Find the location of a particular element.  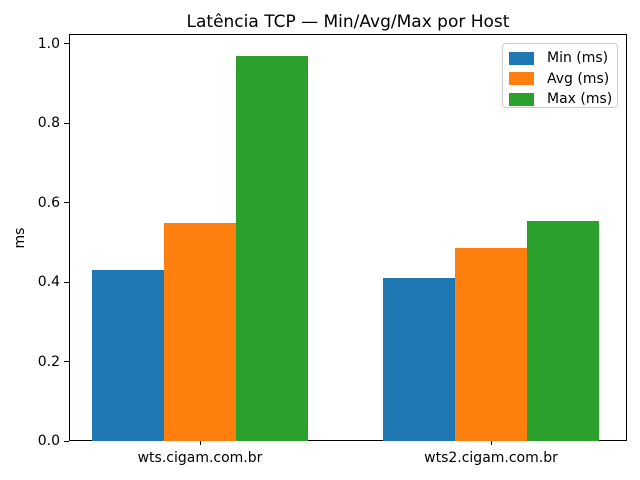

y-tick-label: 0.6 is located at coordinates (48, 202).